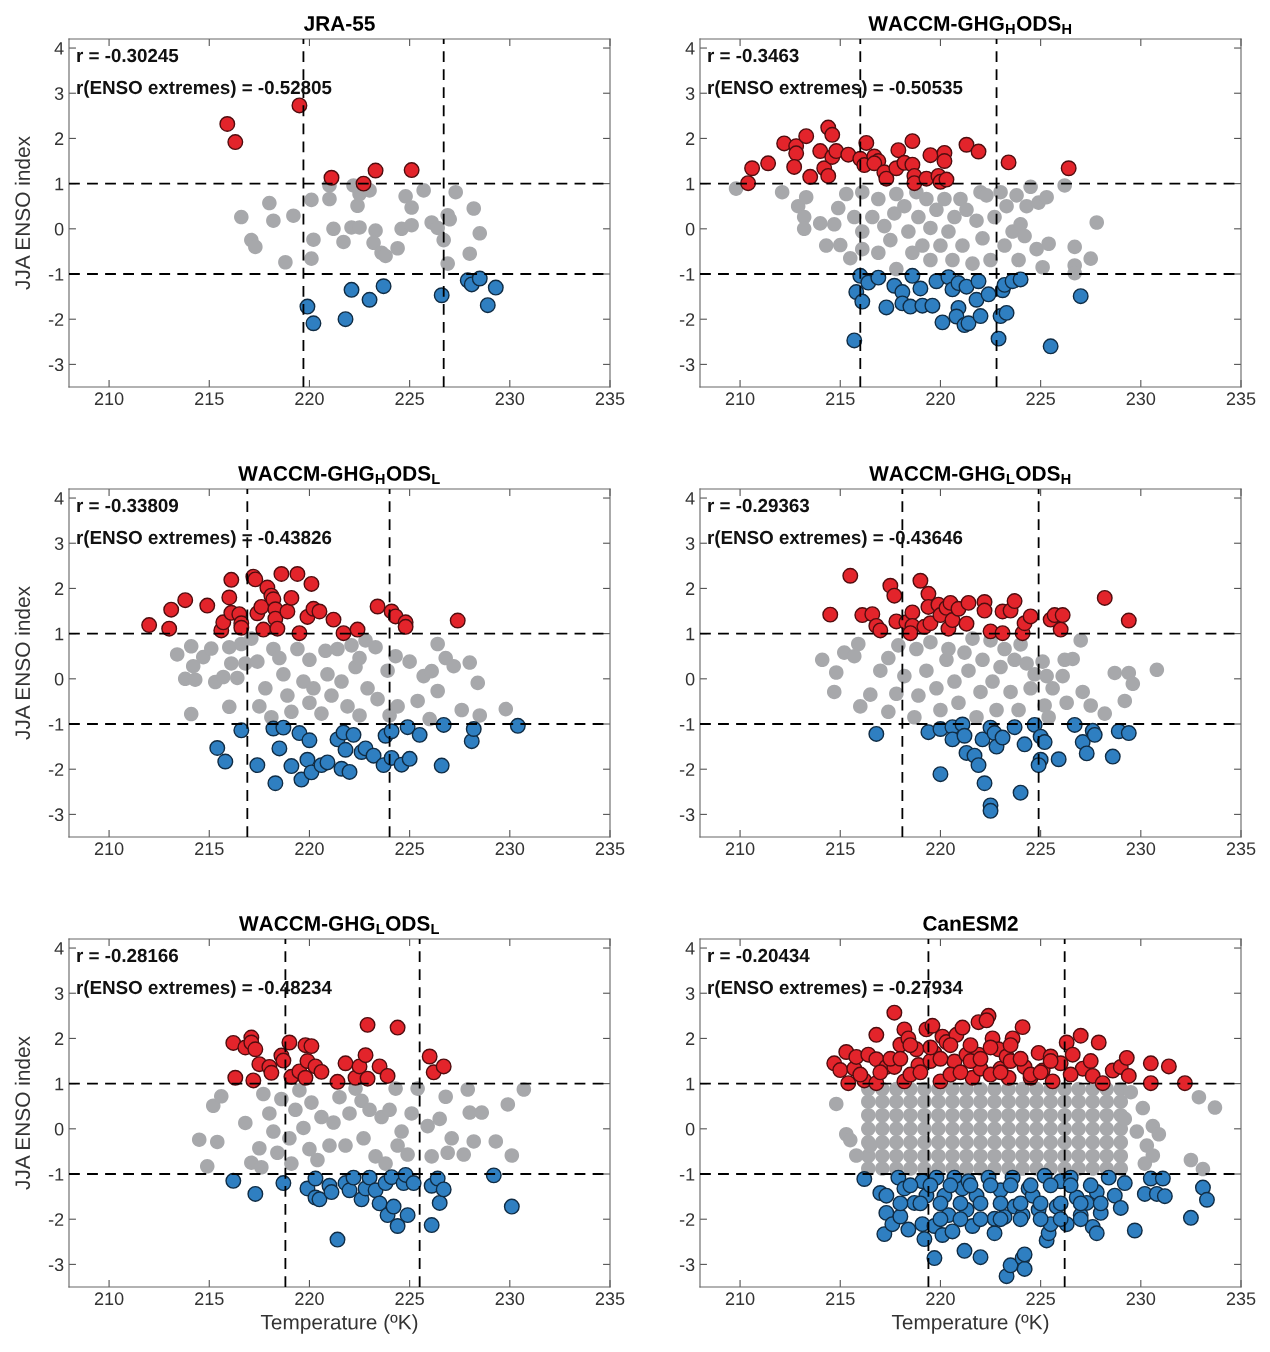  Describe the element at coordinates (128, 955) in the screenshot. I see `annotation: r = -0.28166` at that location.